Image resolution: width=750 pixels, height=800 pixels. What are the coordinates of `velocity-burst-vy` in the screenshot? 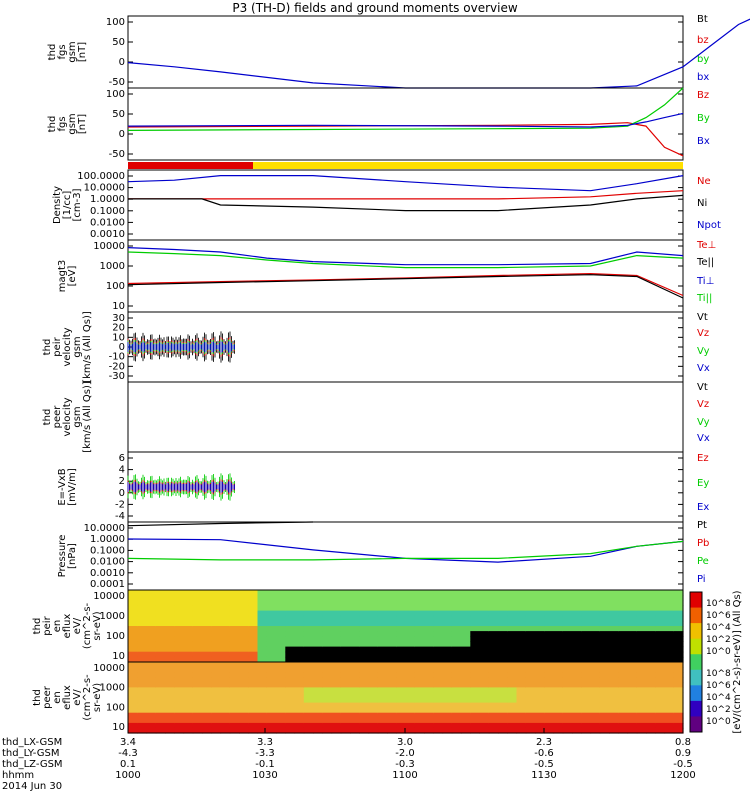 It's located at (181, 347).